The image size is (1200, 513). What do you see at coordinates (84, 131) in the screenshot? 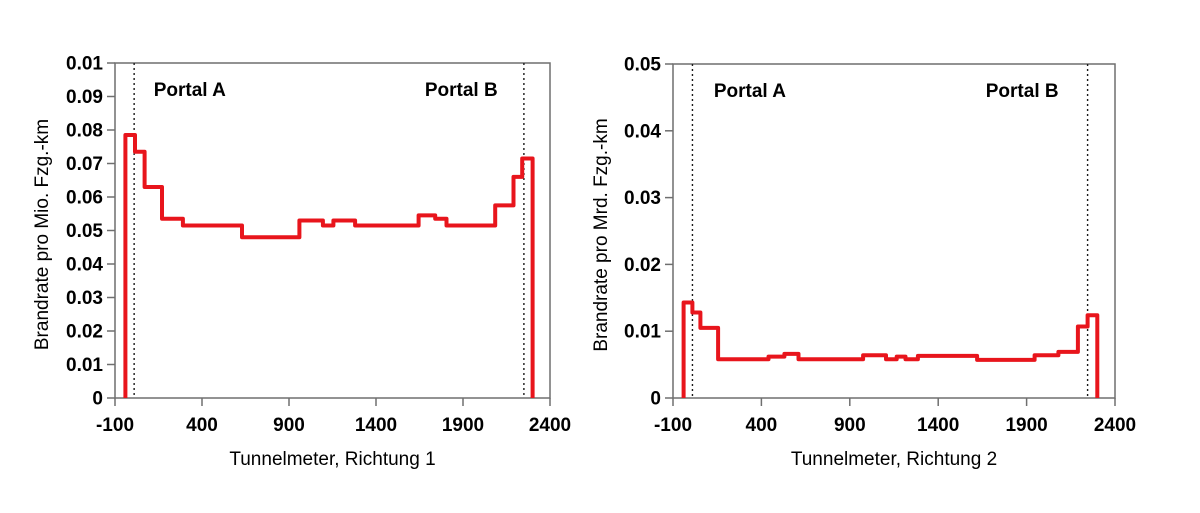
I see `y-tick-label: 0.08` at bounding box center [84, 131].